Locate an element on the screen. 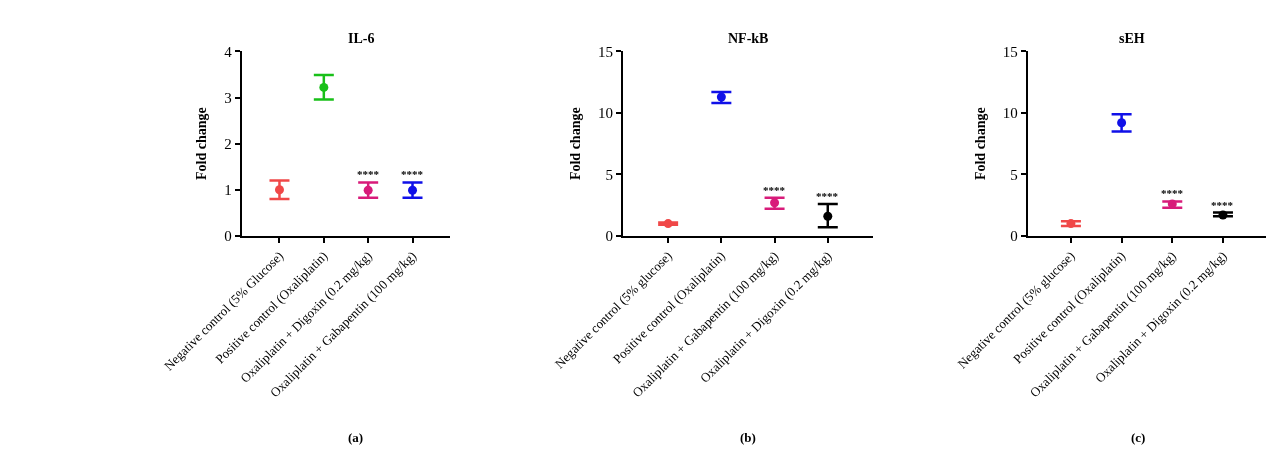  text: (c) is located at coordinates (1138, 437).